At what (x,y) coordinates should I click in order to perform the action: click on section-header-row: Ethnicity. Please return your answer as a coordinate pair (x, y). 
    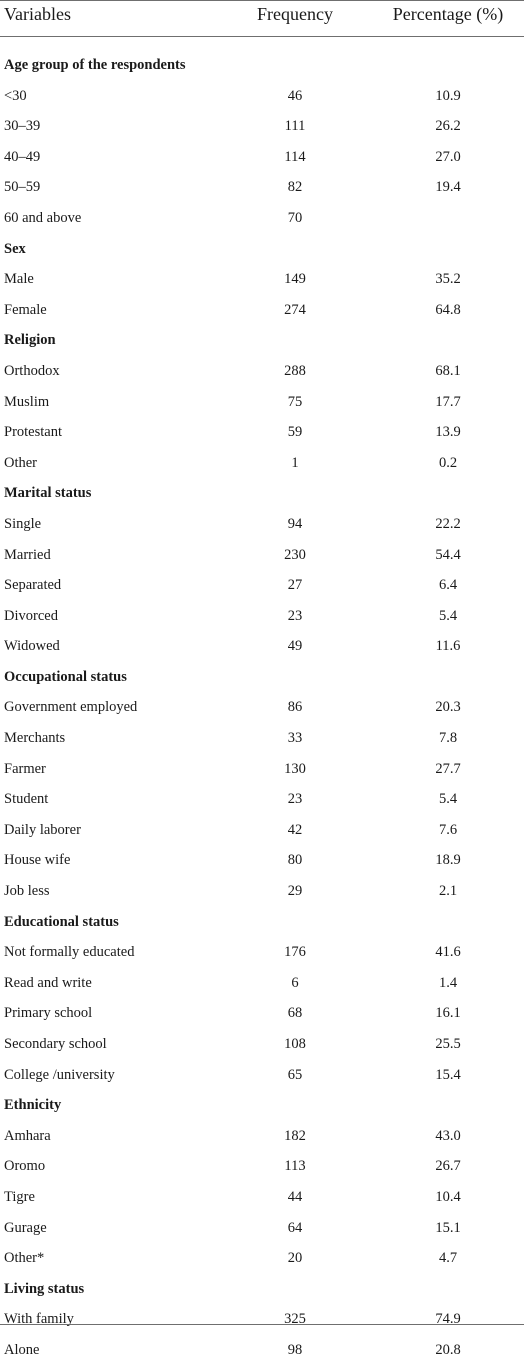
    Looking at the image, I should click on (262, 1103).